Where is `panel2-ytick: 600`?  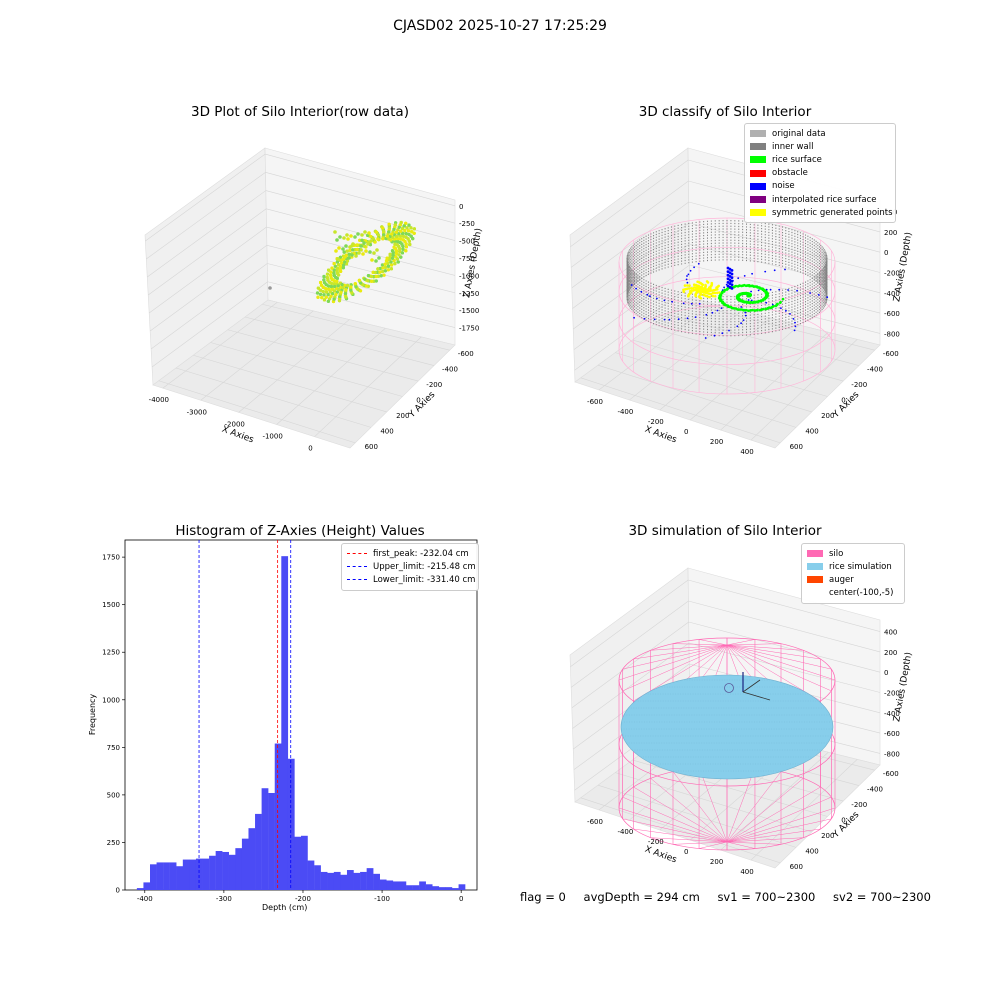
panel2-ytick: 600 is located at coordinates (796, 447).